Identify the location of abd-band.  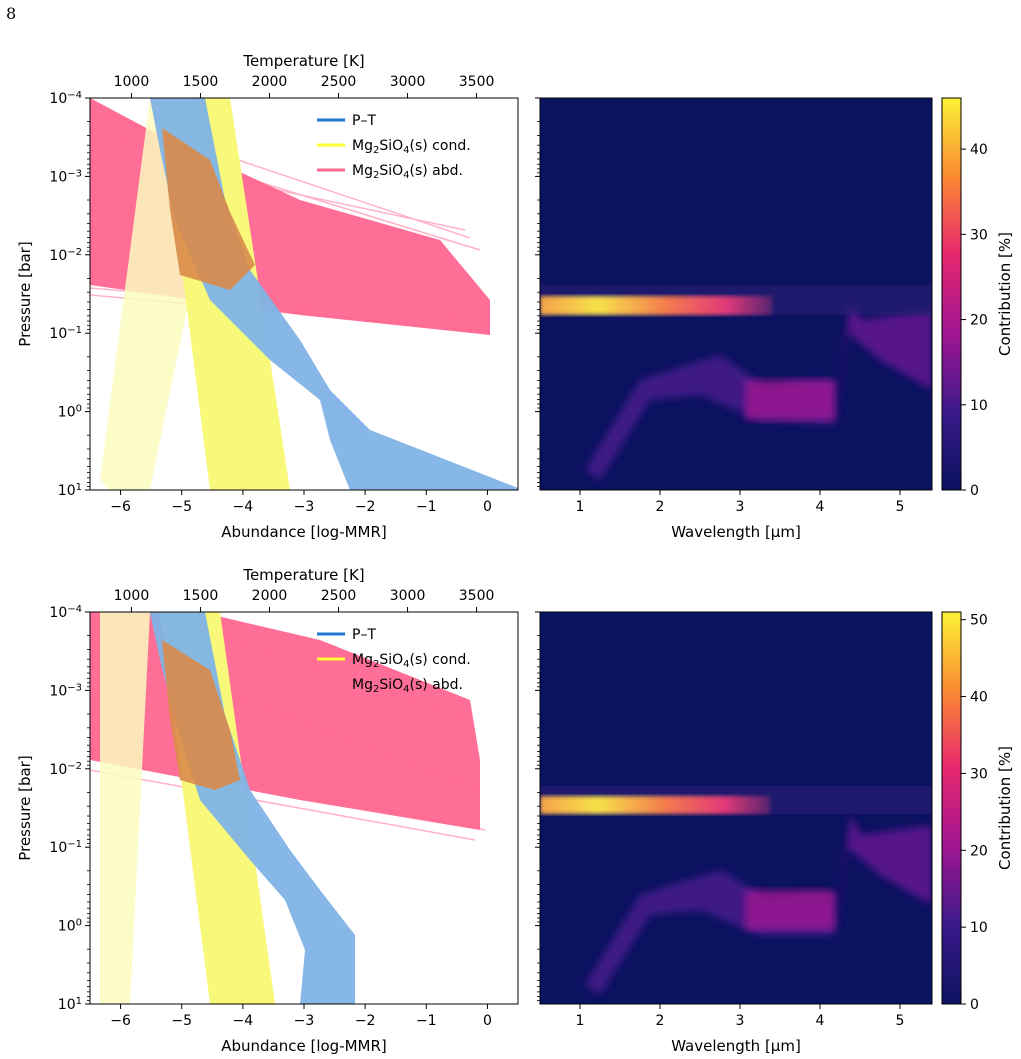
(285, 721).